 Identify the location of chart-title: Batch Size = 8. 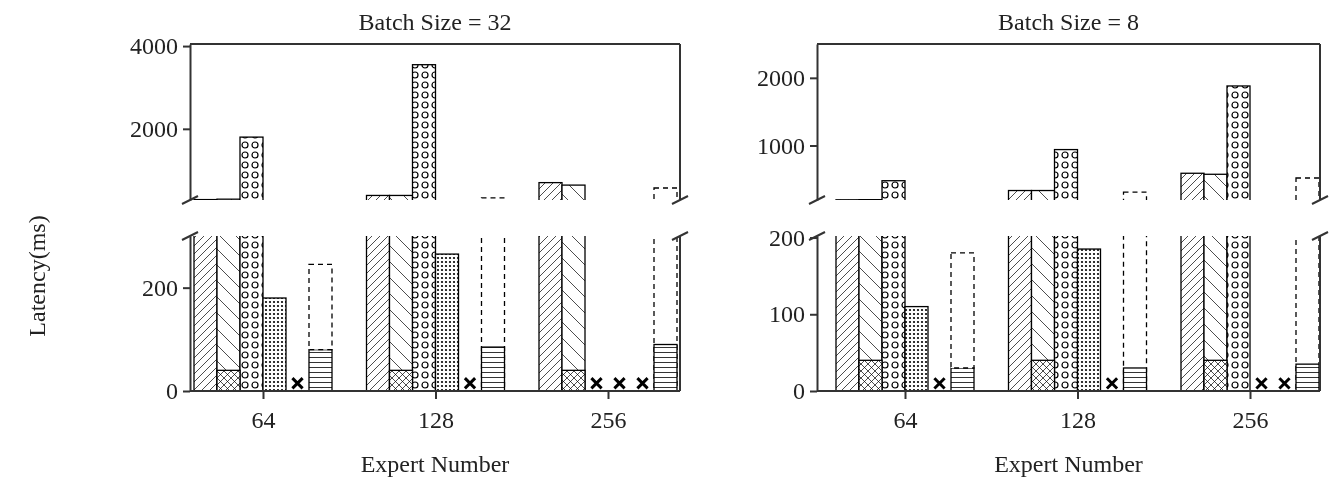
(1068, 22).